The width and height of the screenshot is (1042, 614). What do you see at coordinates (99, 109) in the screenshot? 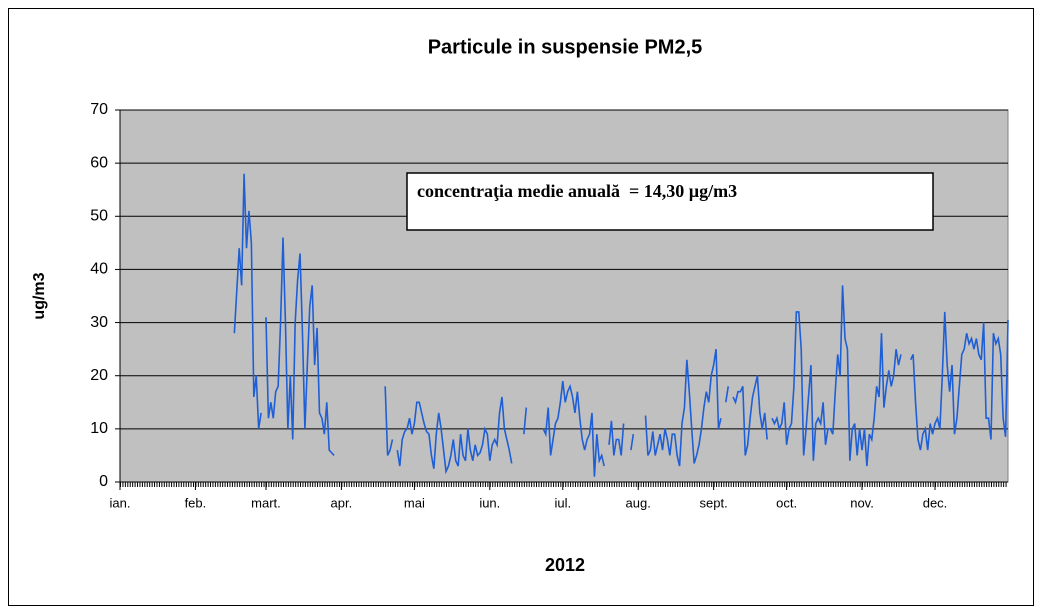
I see `y-tick-label: 70` at bounding box center [99, 109].